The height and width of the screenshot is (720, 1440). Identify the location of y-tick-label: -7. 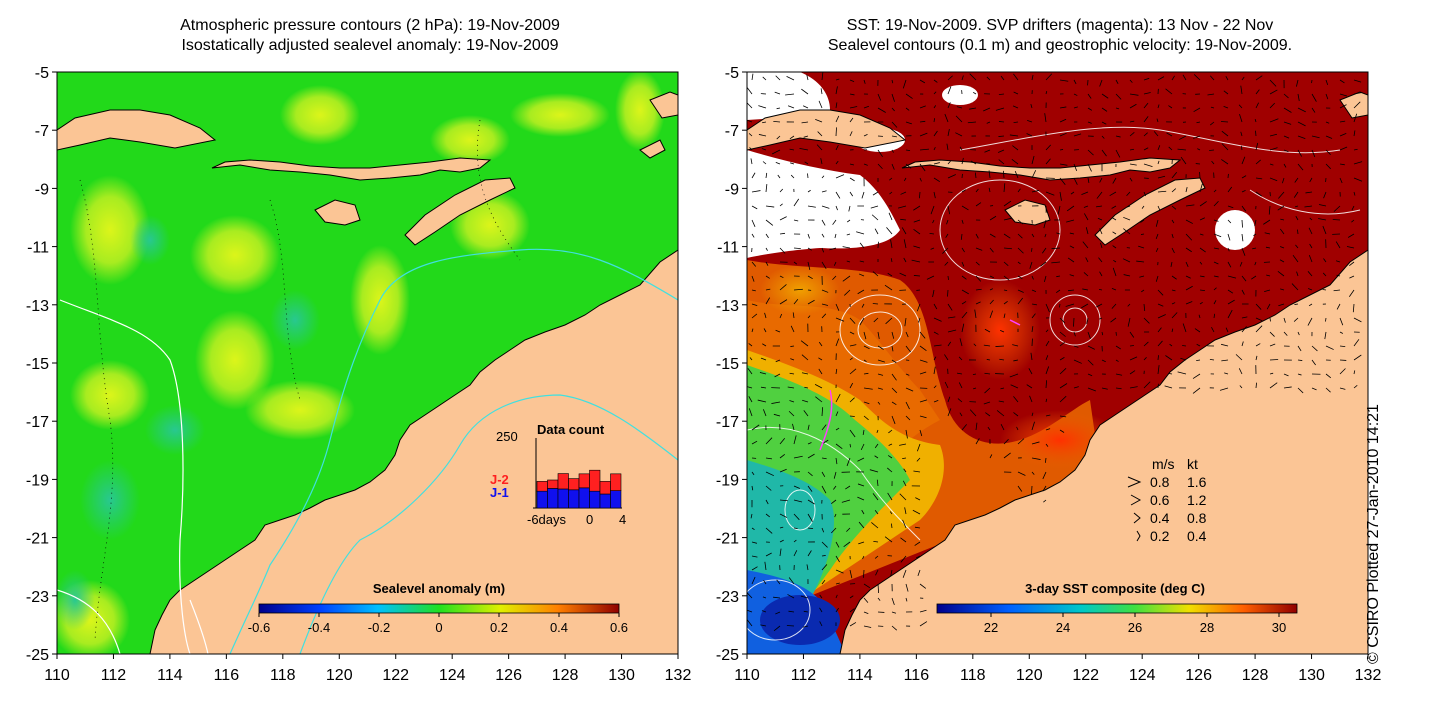
(42, 131).